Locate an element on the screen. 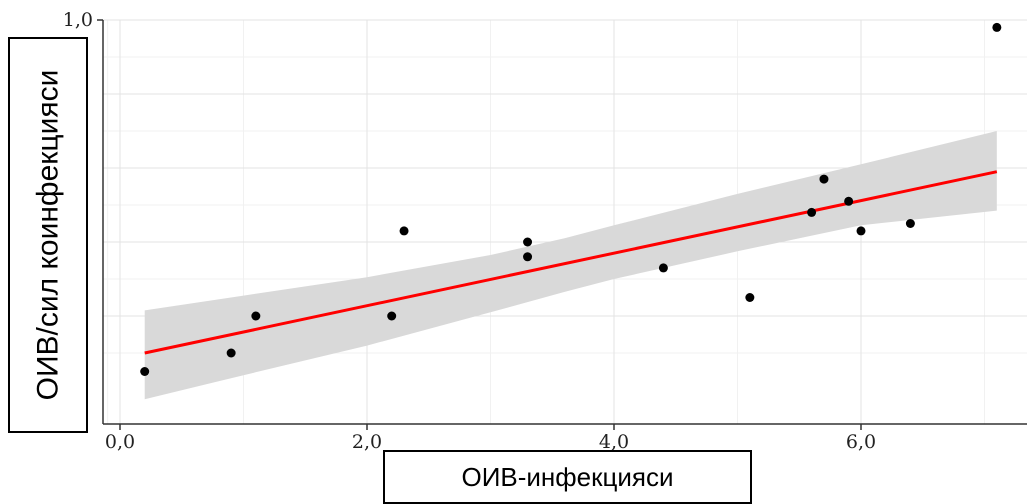  y-axis-label: ОИВ/сил коинфекцияси is located at coordinates (47, 235).